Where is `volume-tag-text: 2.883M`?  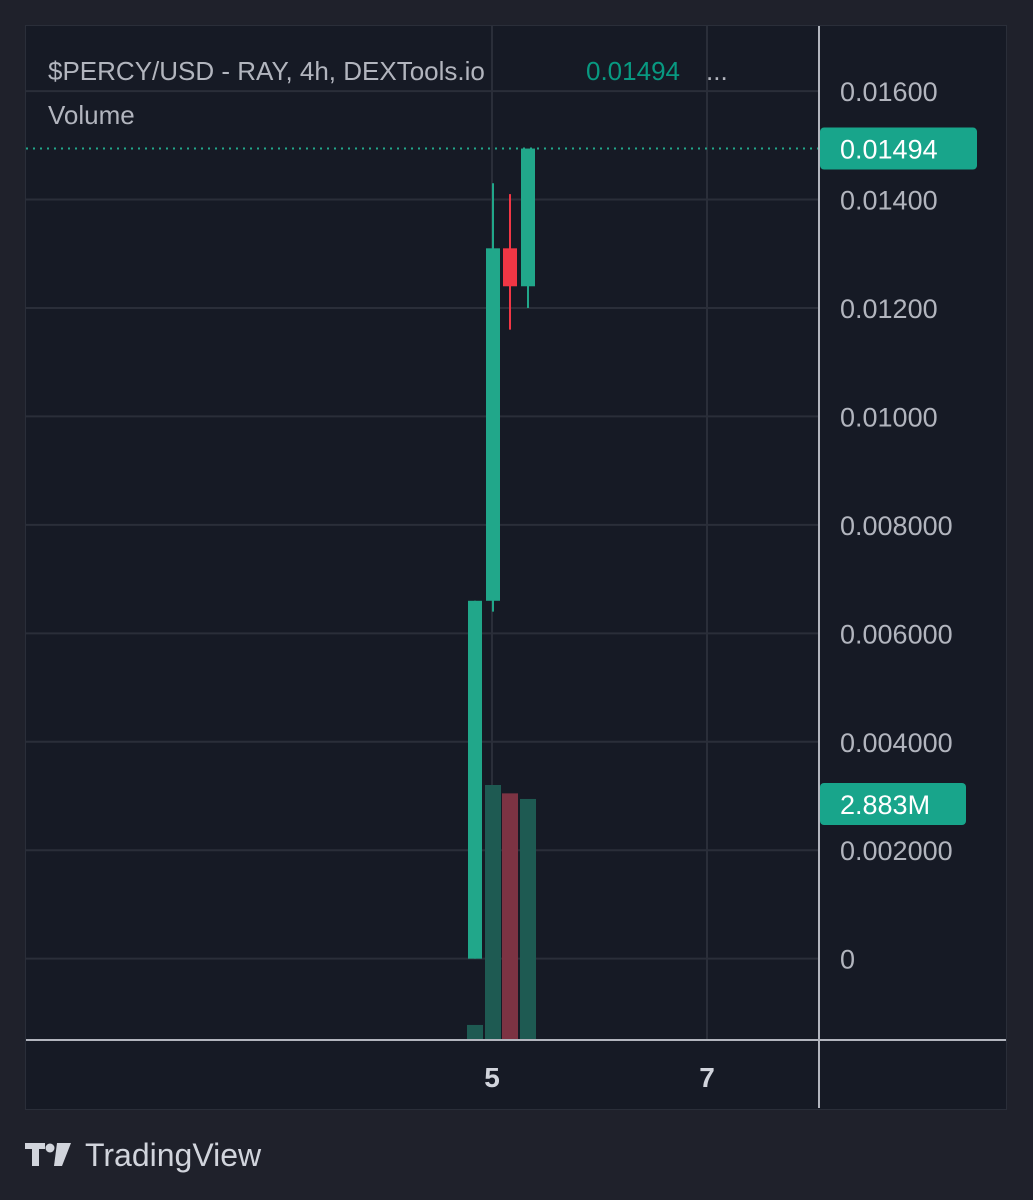 volume-tag-text: 2.883M is located at coordinates (885, 805).